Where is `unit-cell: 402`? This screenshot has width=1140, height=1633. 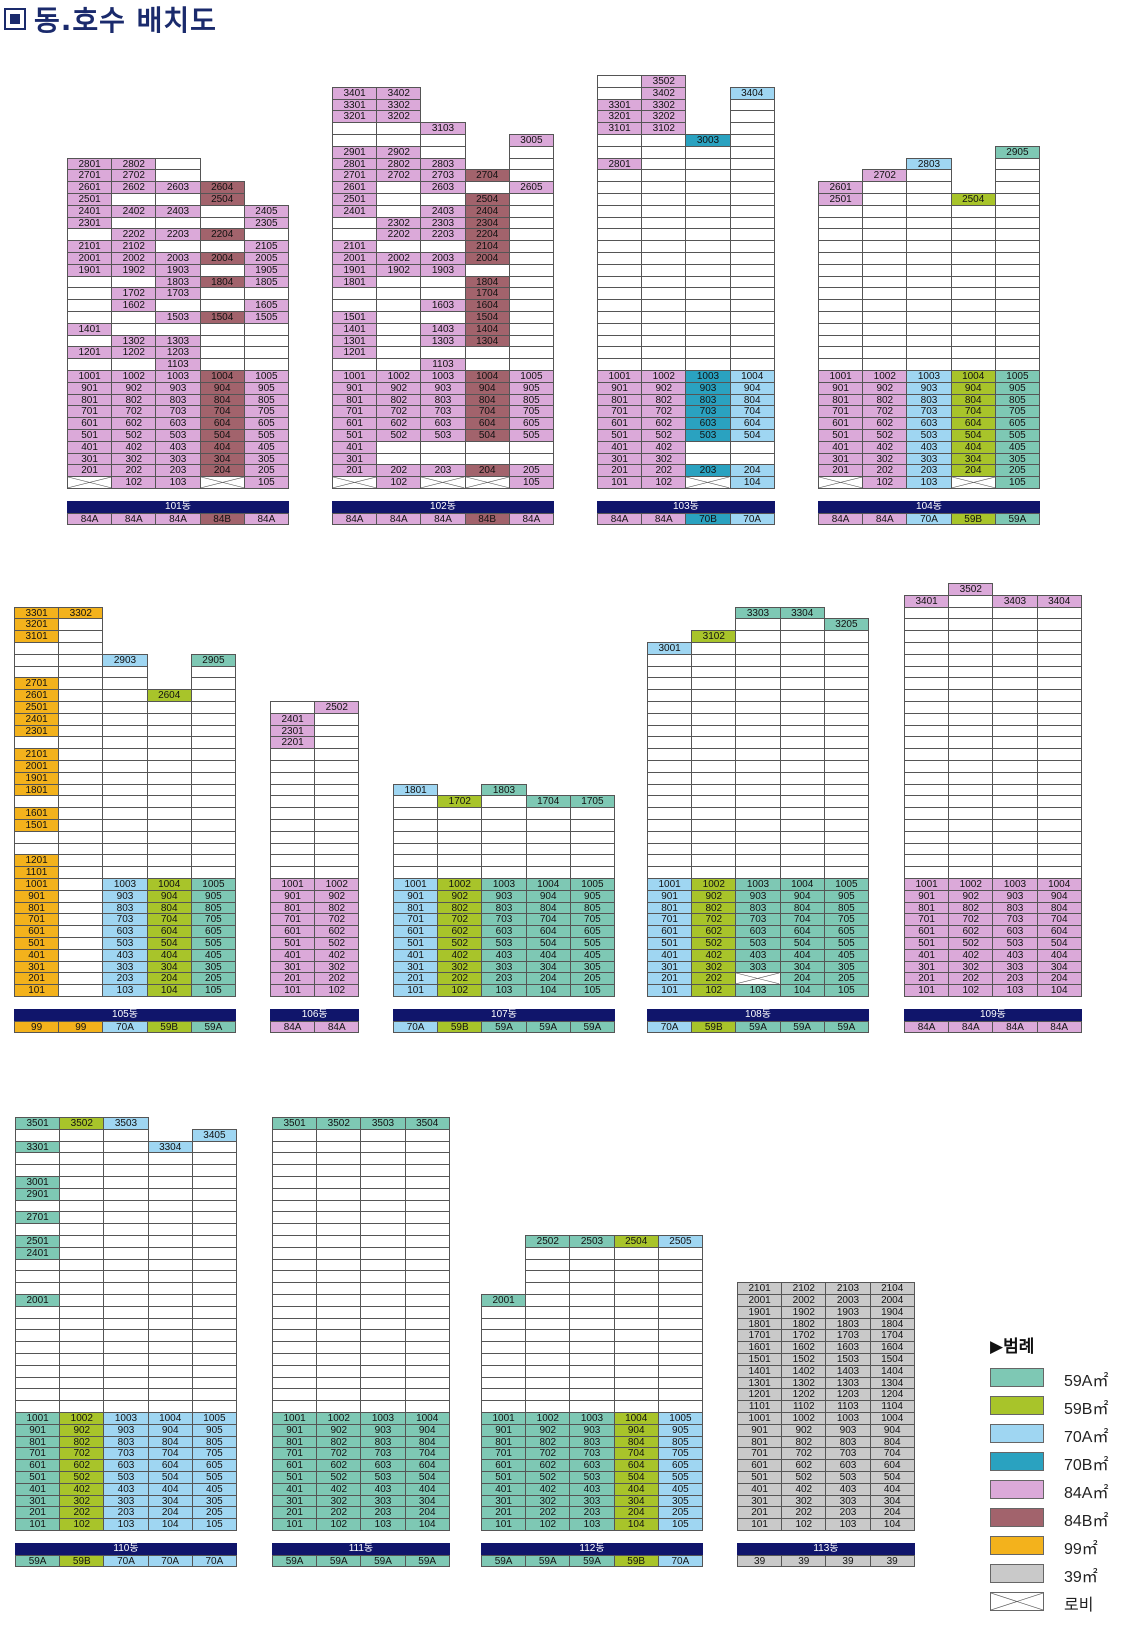 unit-cell: 402 is located at coordinates (714, 955).